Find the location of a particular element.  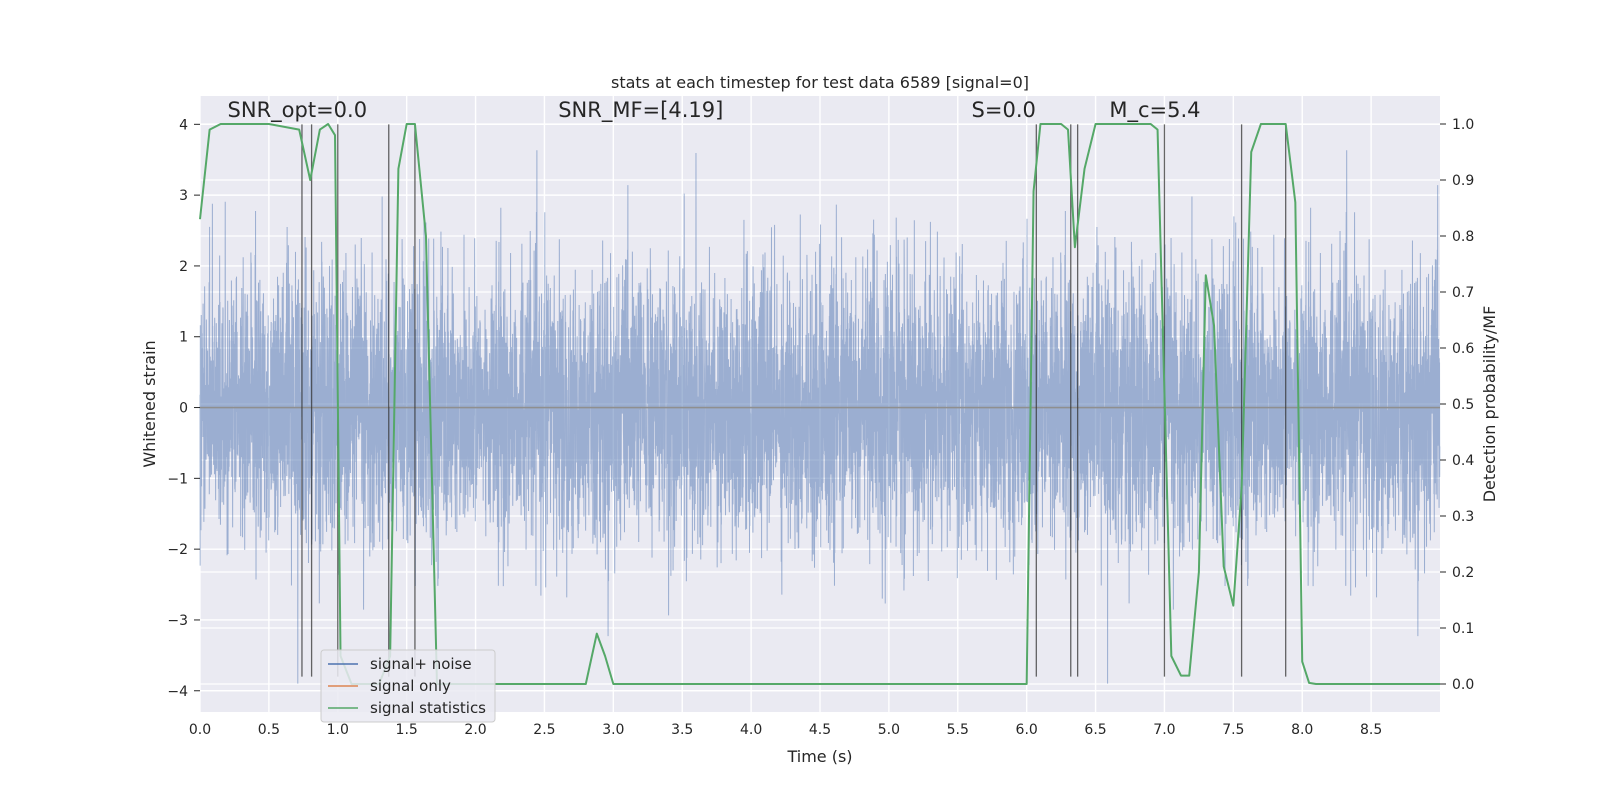

y2-tick-label: 0.3 is located at coordinates (1463, 517).